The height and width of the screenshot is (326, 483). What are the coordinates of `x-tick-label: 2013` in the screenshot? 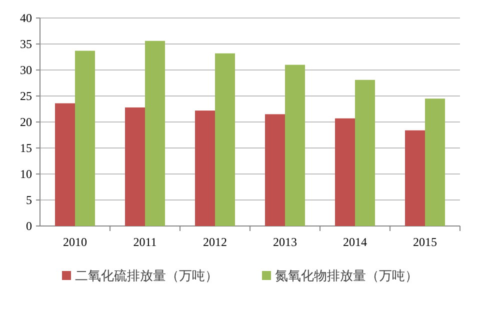 It's located at (285, 242).